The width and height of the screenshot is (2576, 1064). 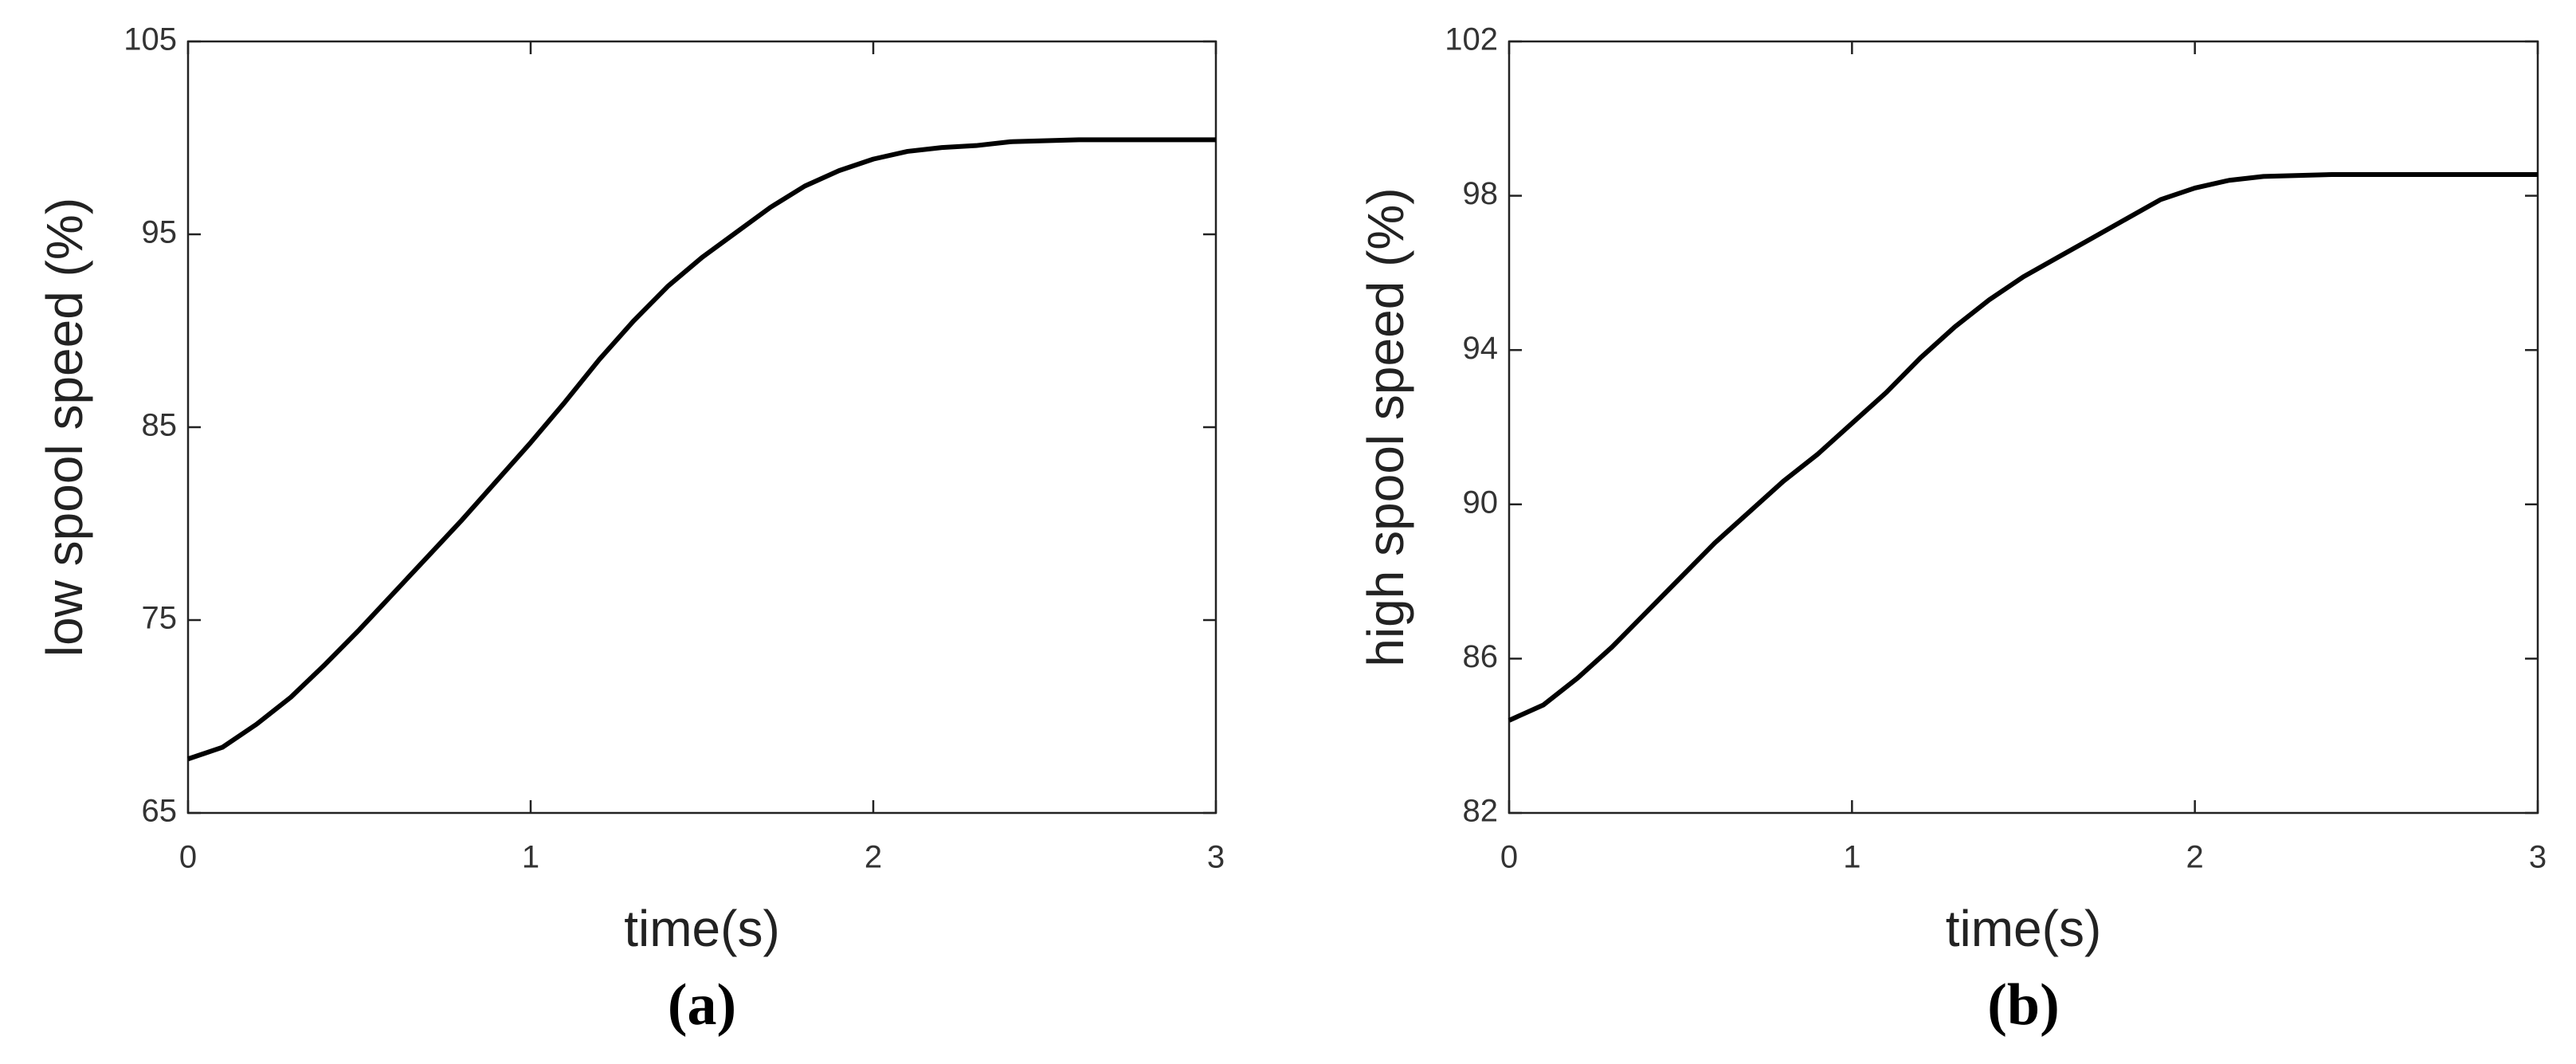 What do you see at coordinates (160, 618) in the screenshot?
I see `y-tick-label: 75` at bounding box center [160, 618].